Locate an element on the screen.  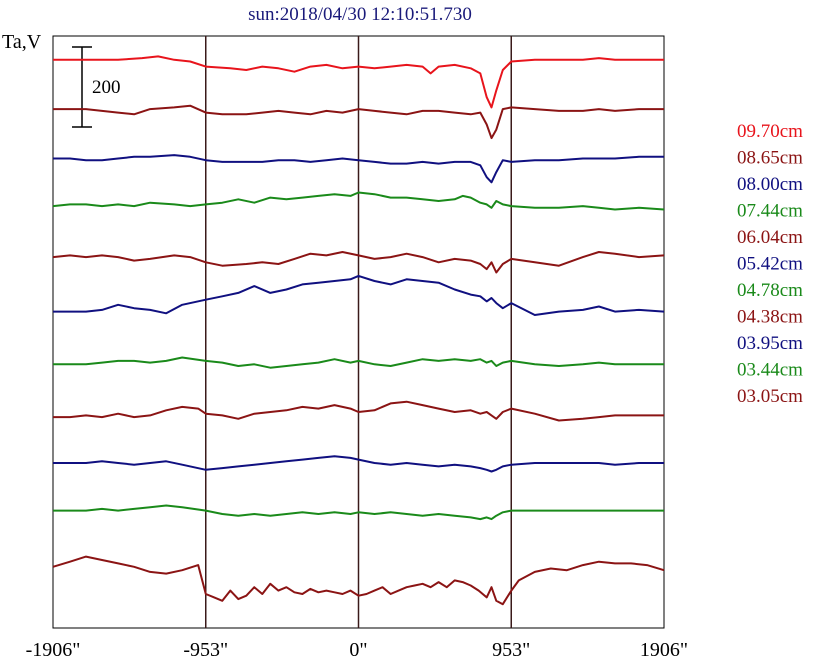
series-line-03.05cm is located at coordinates (358, 580).